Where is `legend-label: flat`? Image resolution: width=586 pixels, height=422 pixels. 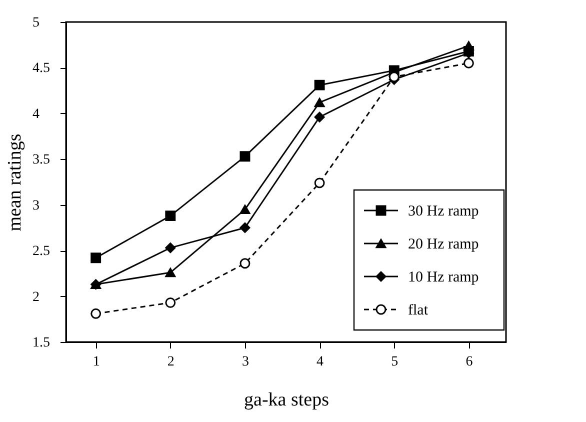 legend-label: flat is located at coordinates (418, 310).